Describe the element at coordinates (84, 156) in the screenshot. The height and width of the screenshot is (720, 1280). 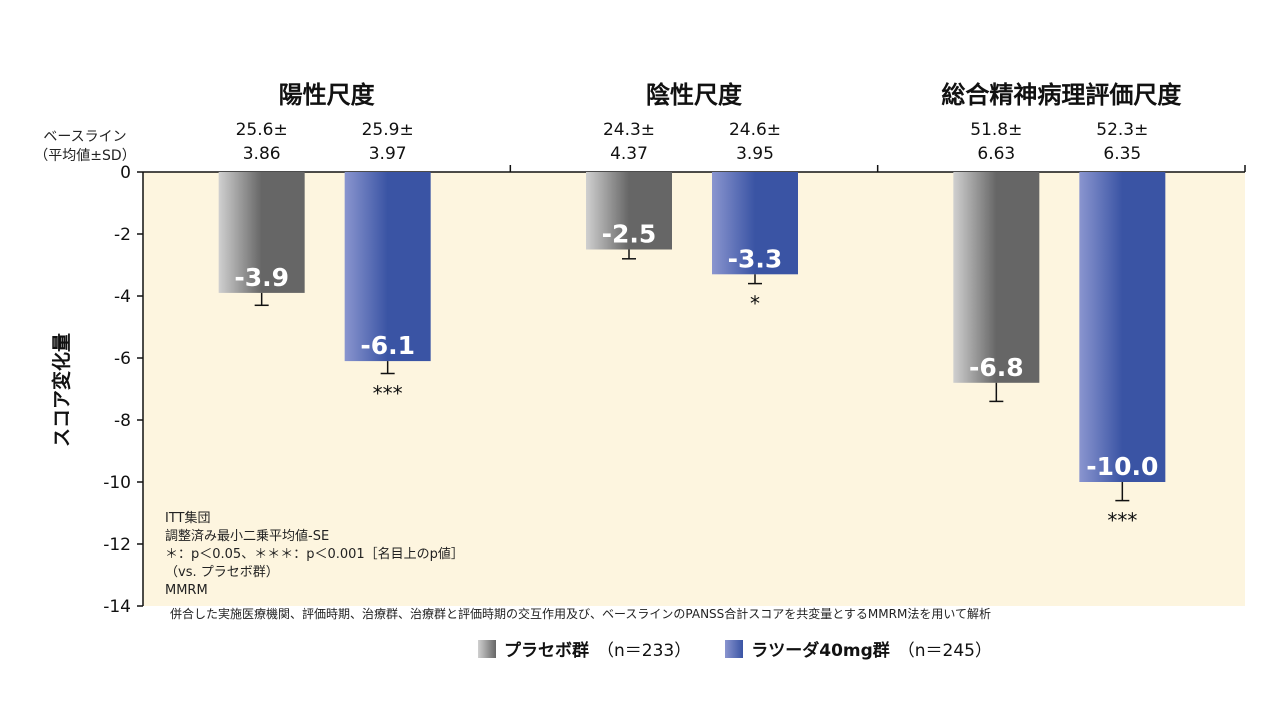
I see `baseline-header-line2: （平均値±SD）` at that location.